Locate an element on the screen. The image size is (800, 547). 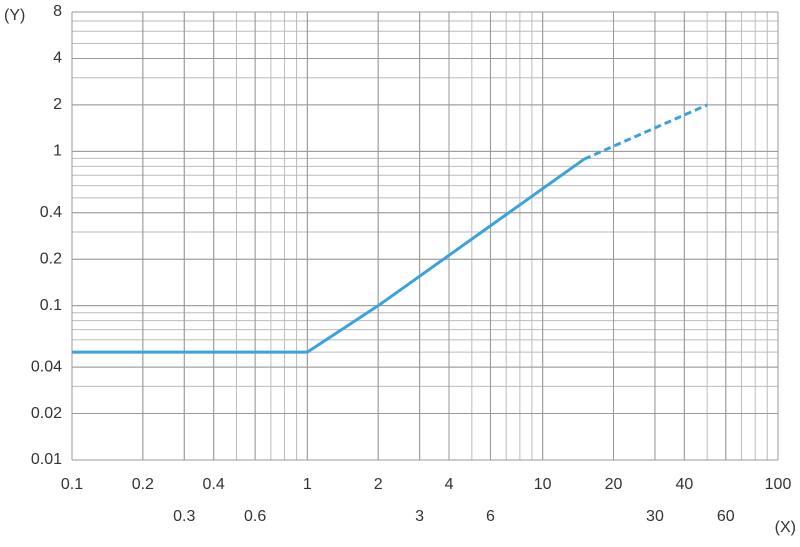
y-tick-label: 0.2 is located at coordinates (51, 258).